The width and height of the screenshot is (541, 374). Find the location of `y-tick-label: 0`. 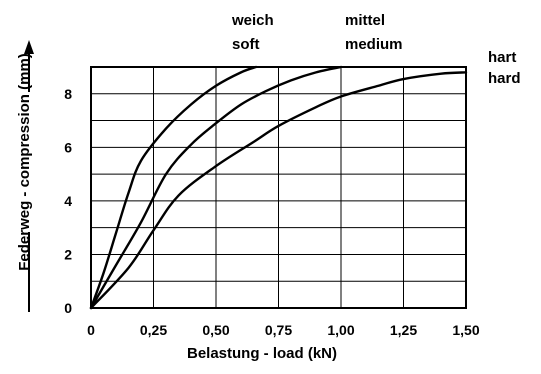

y-tick-label: 0 is located at coordinates (68, 308).